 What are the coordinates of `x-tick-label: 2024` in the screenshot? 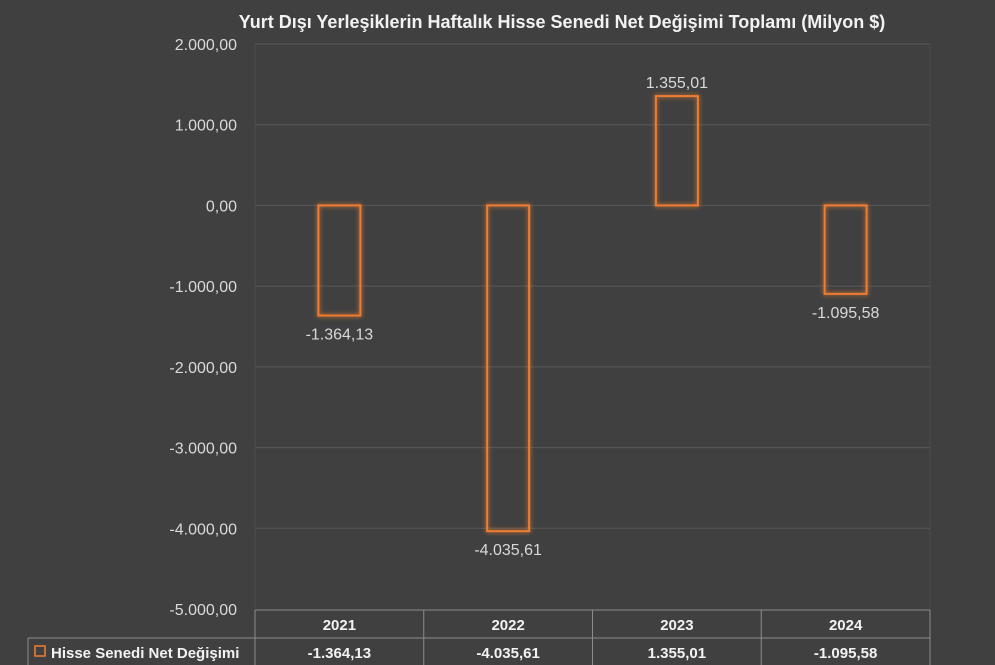 It's located at (846, 625).